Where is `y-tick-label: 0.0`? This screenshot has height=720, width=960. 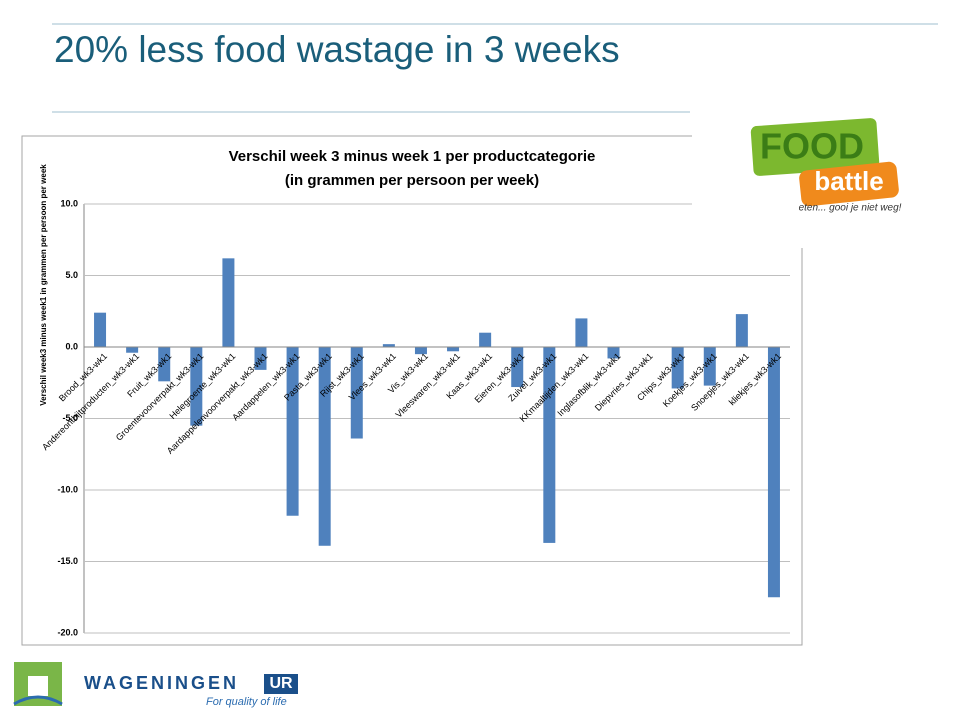 y-tick-label: 0.0 is located at coordinates (71, 346).